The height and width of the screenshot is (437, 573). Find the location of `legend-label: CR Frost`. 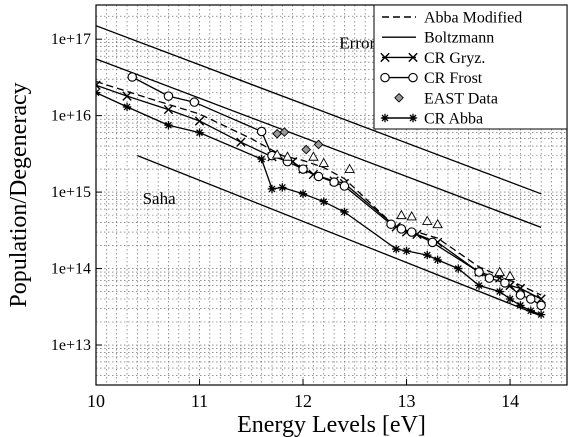

legend-label: CR Frost is located at coordinates (453, 78).